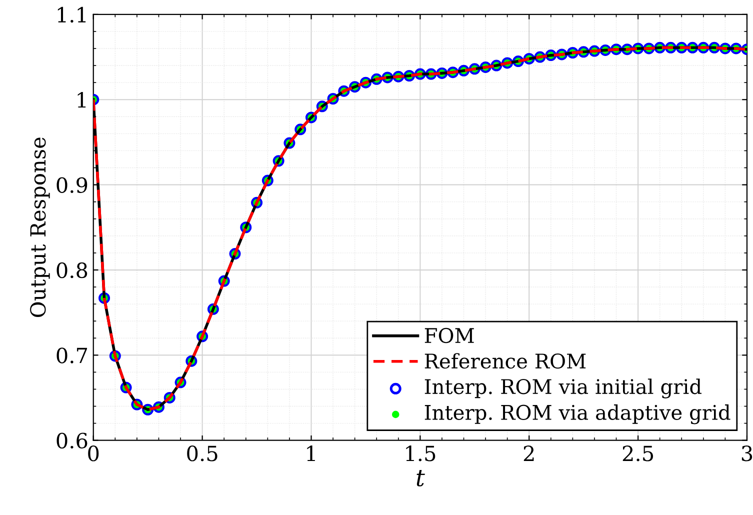 Image resolution: width=753 pixels, height=515 pixels. Describe the element at coordinates (747, 454) in the screenshot. I see `x-tick-label: 3` at that location.